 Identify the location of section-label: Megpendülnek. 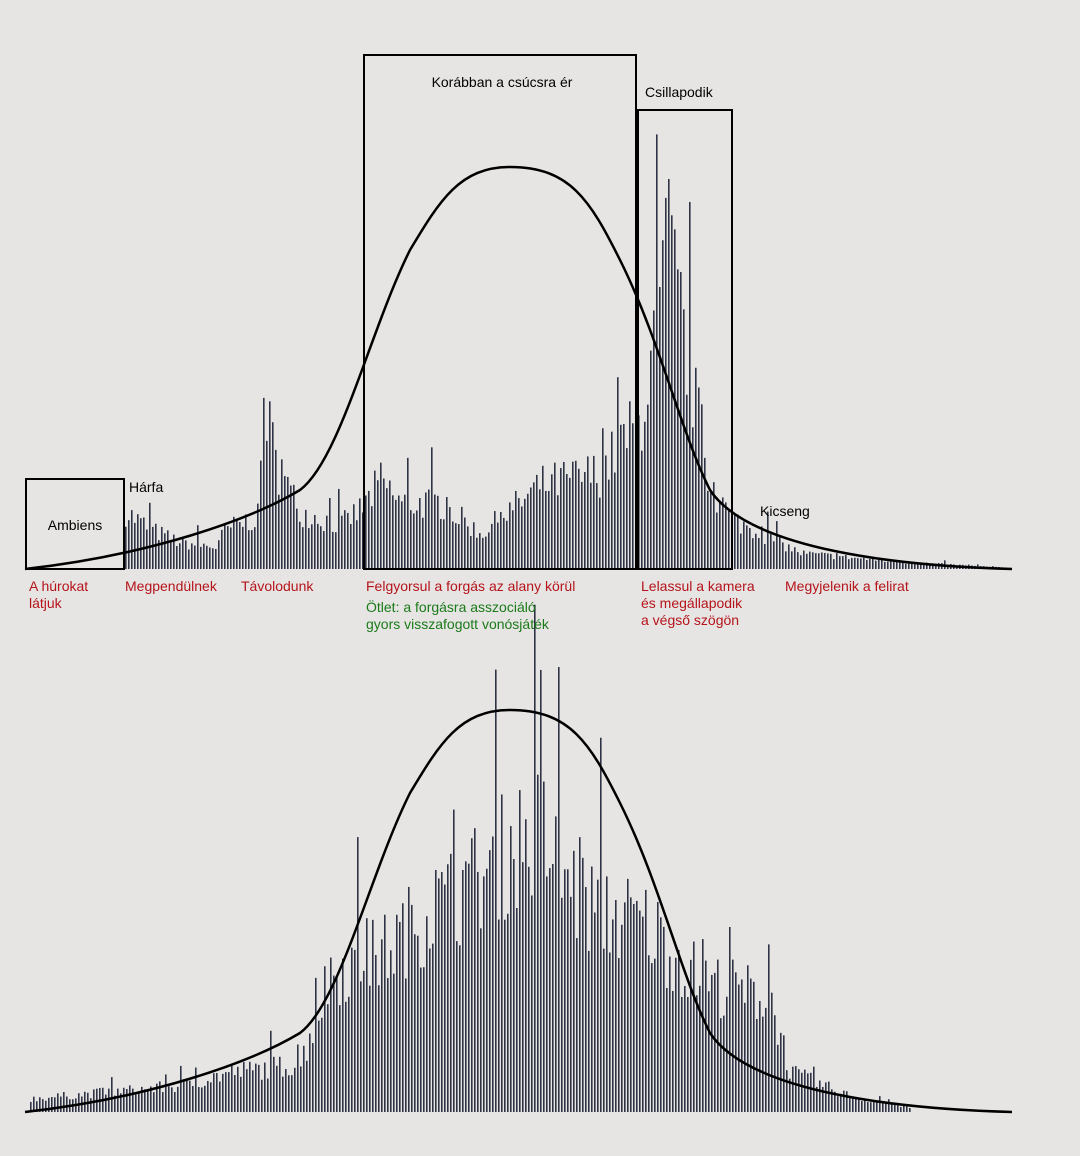
(171, 586).